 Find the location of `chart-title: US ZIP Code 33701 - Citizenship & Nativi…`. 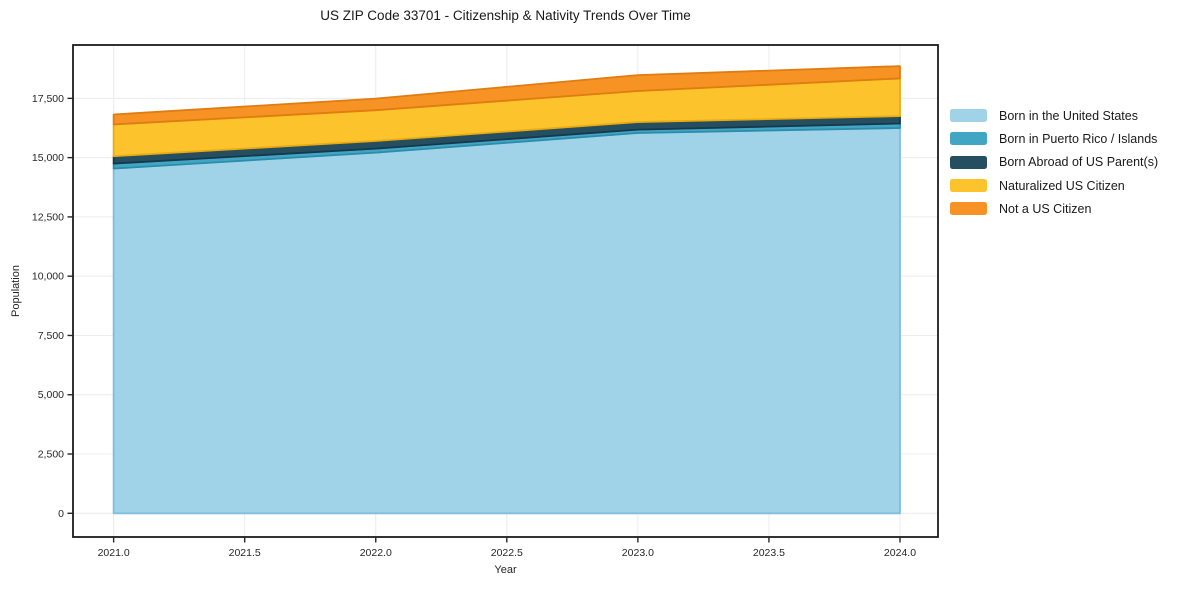

chart-title: US ZIP Code 33701 - Citizenship & Nativi… is located at coordinates (505, 15).